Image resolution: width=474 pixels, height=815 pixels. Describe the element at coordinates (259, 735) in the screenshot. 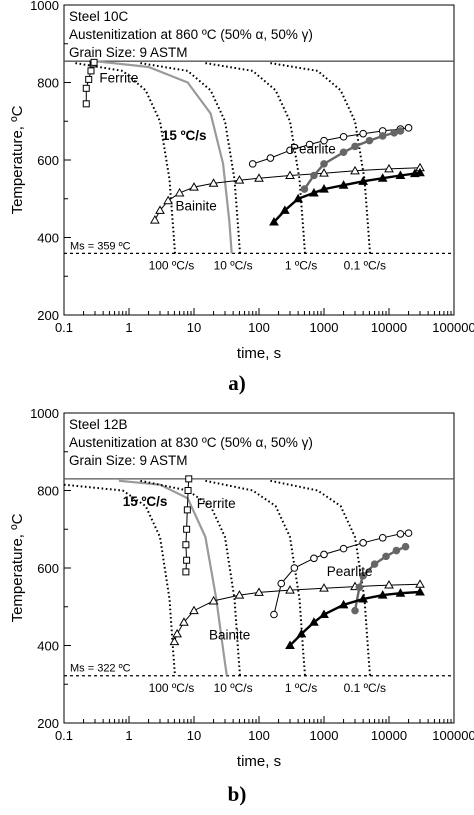

I see `x-tick-label: 100` at that location.